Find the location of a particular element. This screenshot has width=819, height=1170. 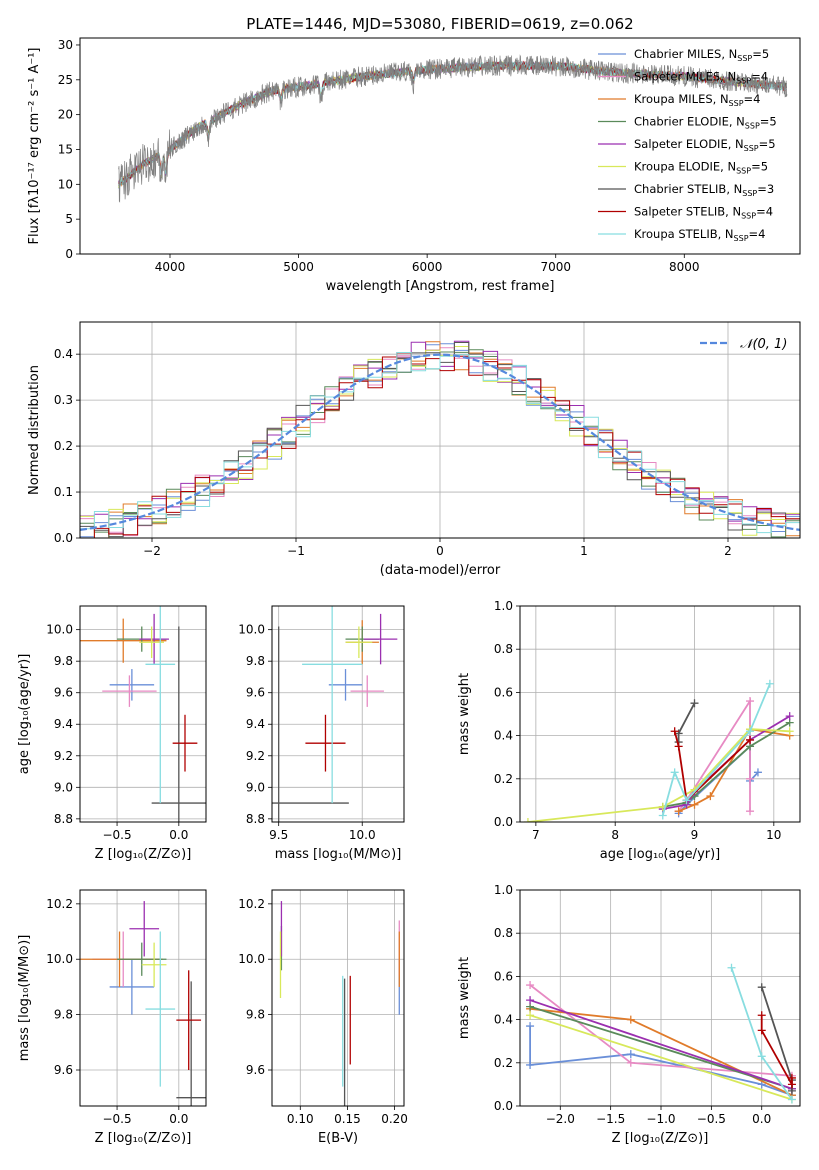

x-tick-label: −2.0 is located at coordinates (560, 1119).